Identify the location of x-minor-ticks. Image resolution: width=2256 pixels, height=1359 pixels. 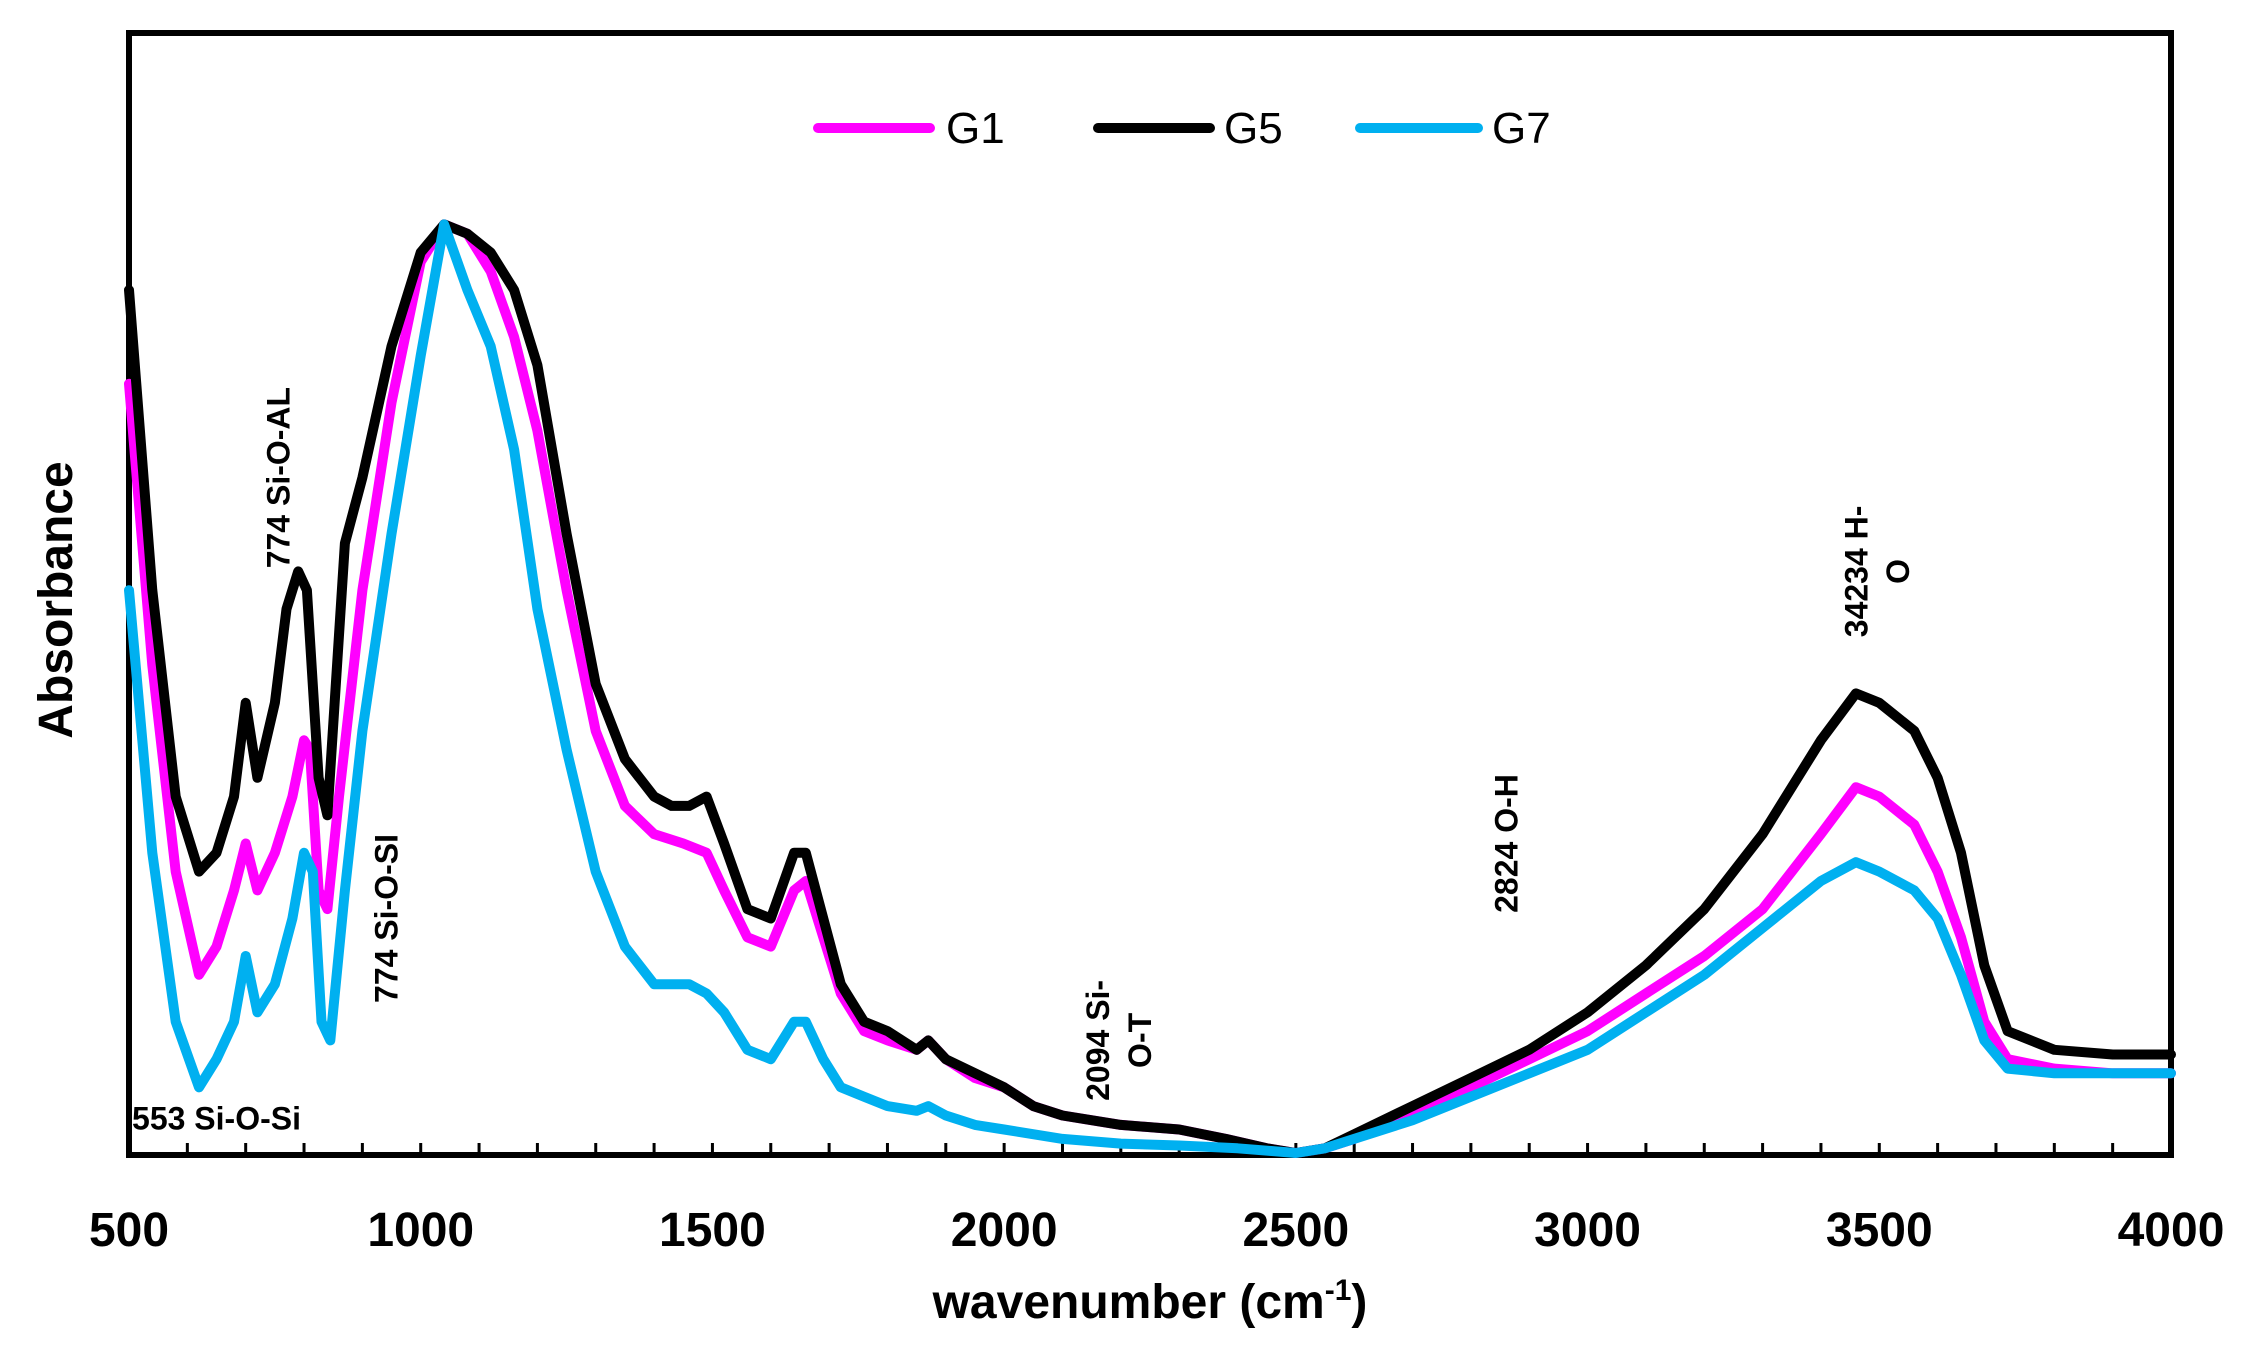
(1150, 1149).